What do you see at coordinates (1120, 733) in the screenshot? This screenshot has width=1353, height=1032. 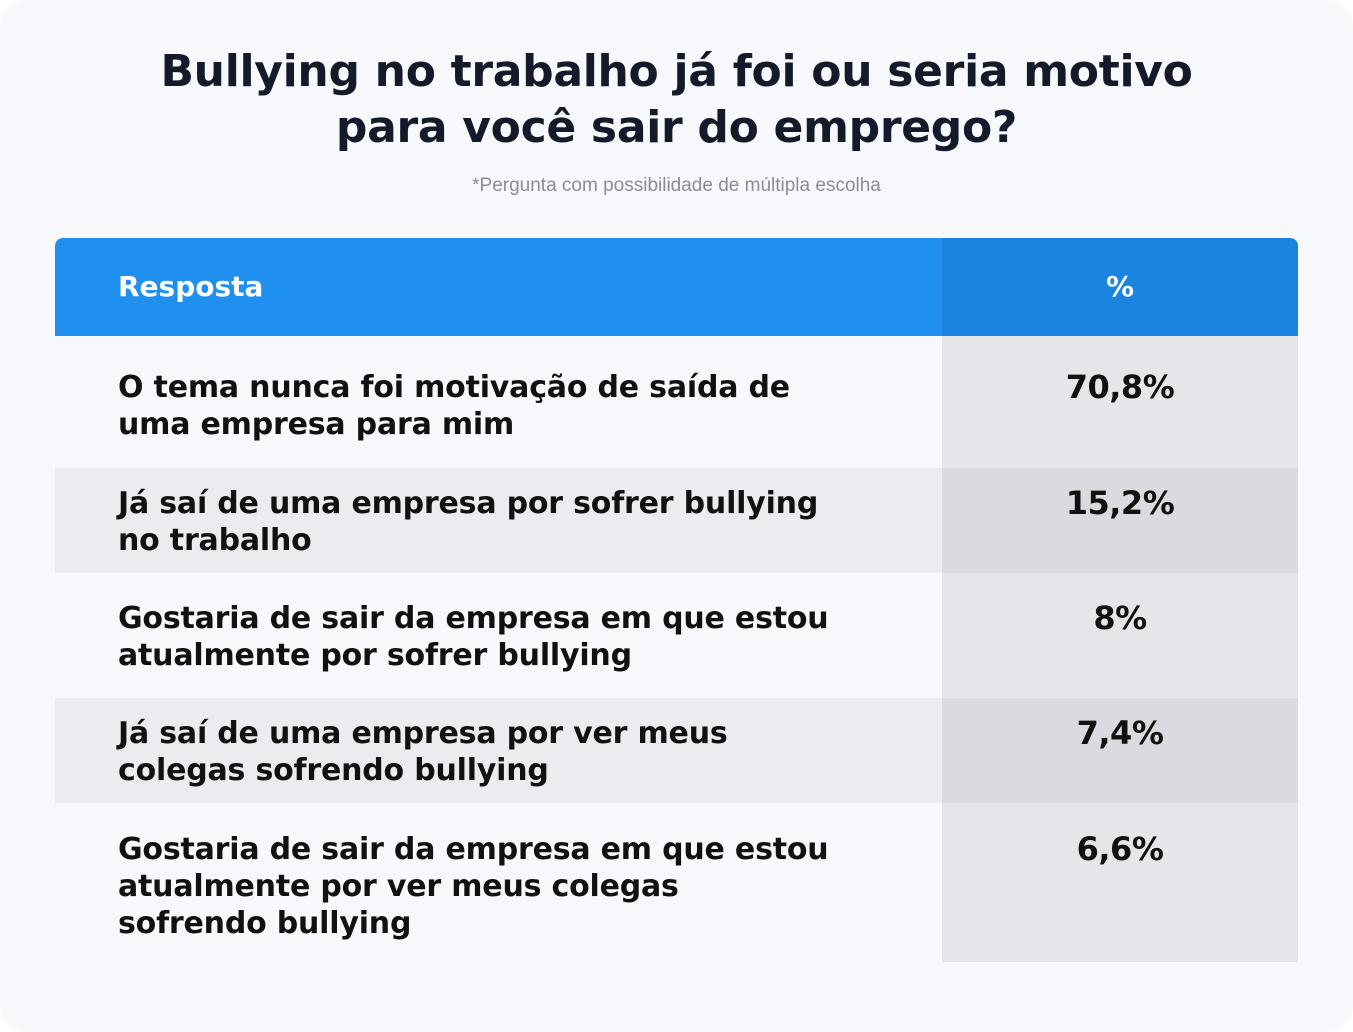 I see `percent-value: 7,4%` at bounding box center [1120, 733].